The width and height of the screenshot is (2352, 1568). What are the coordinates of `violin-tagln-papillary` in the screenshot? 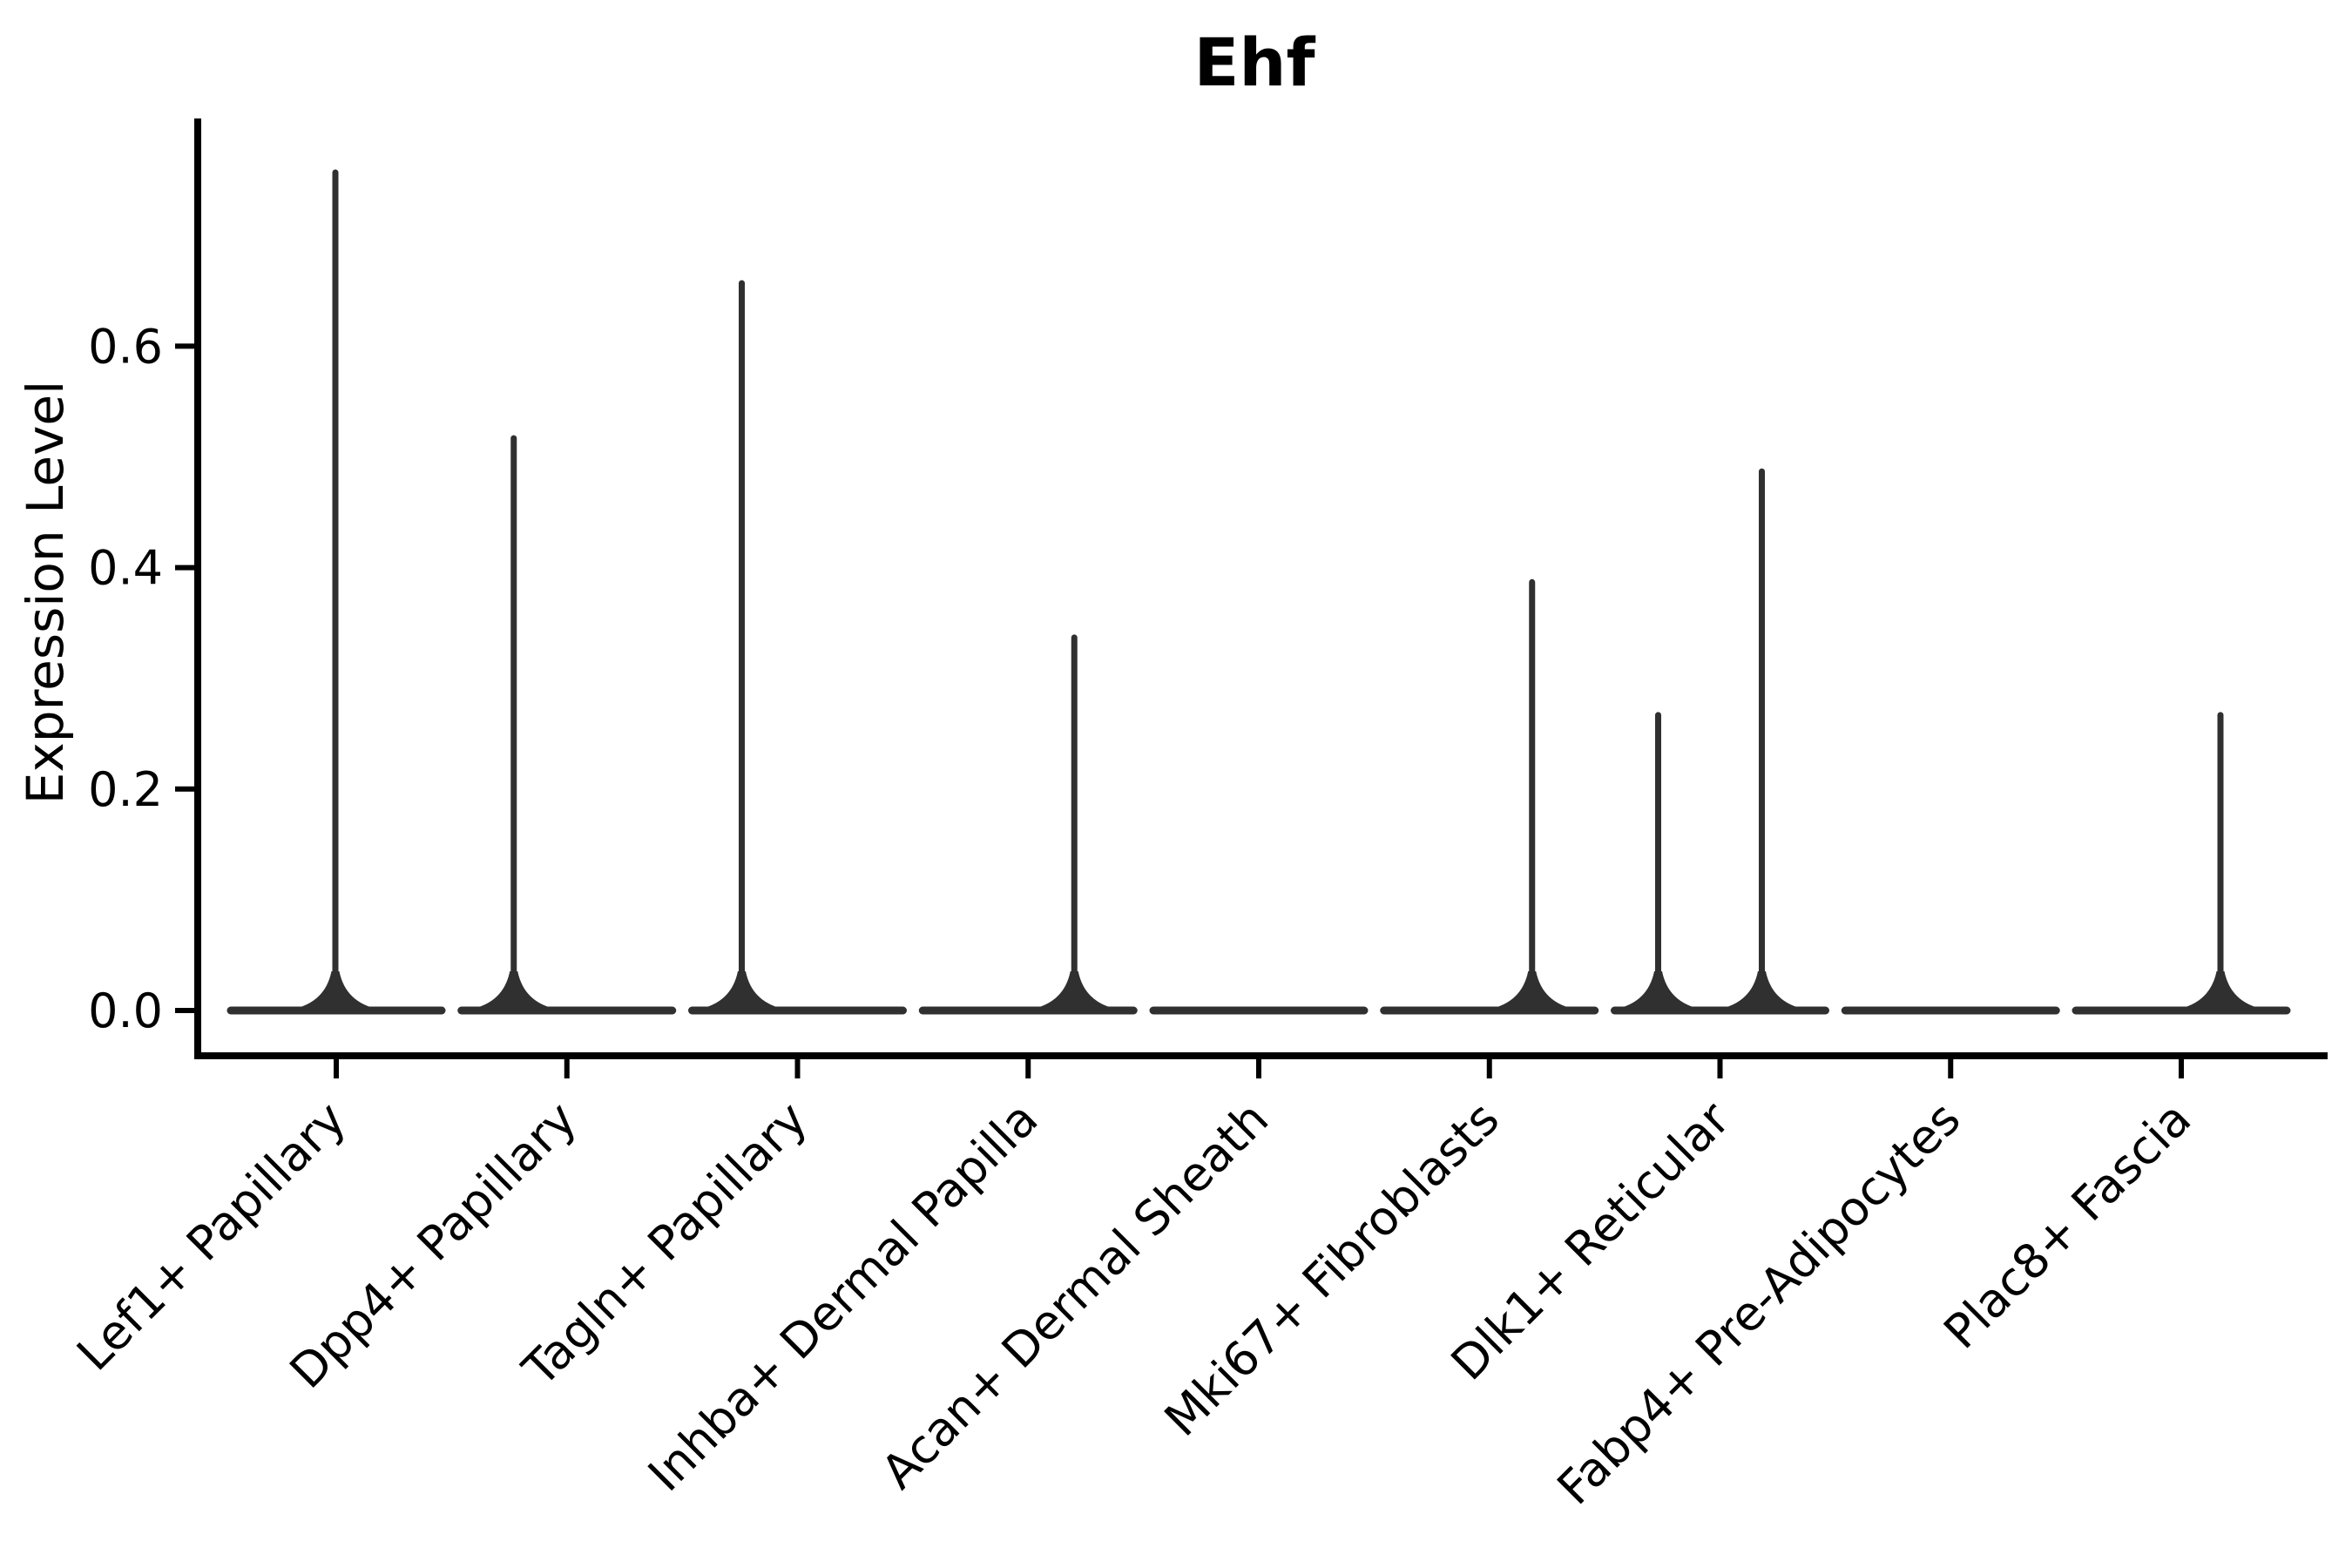 It's located at (797, 647).